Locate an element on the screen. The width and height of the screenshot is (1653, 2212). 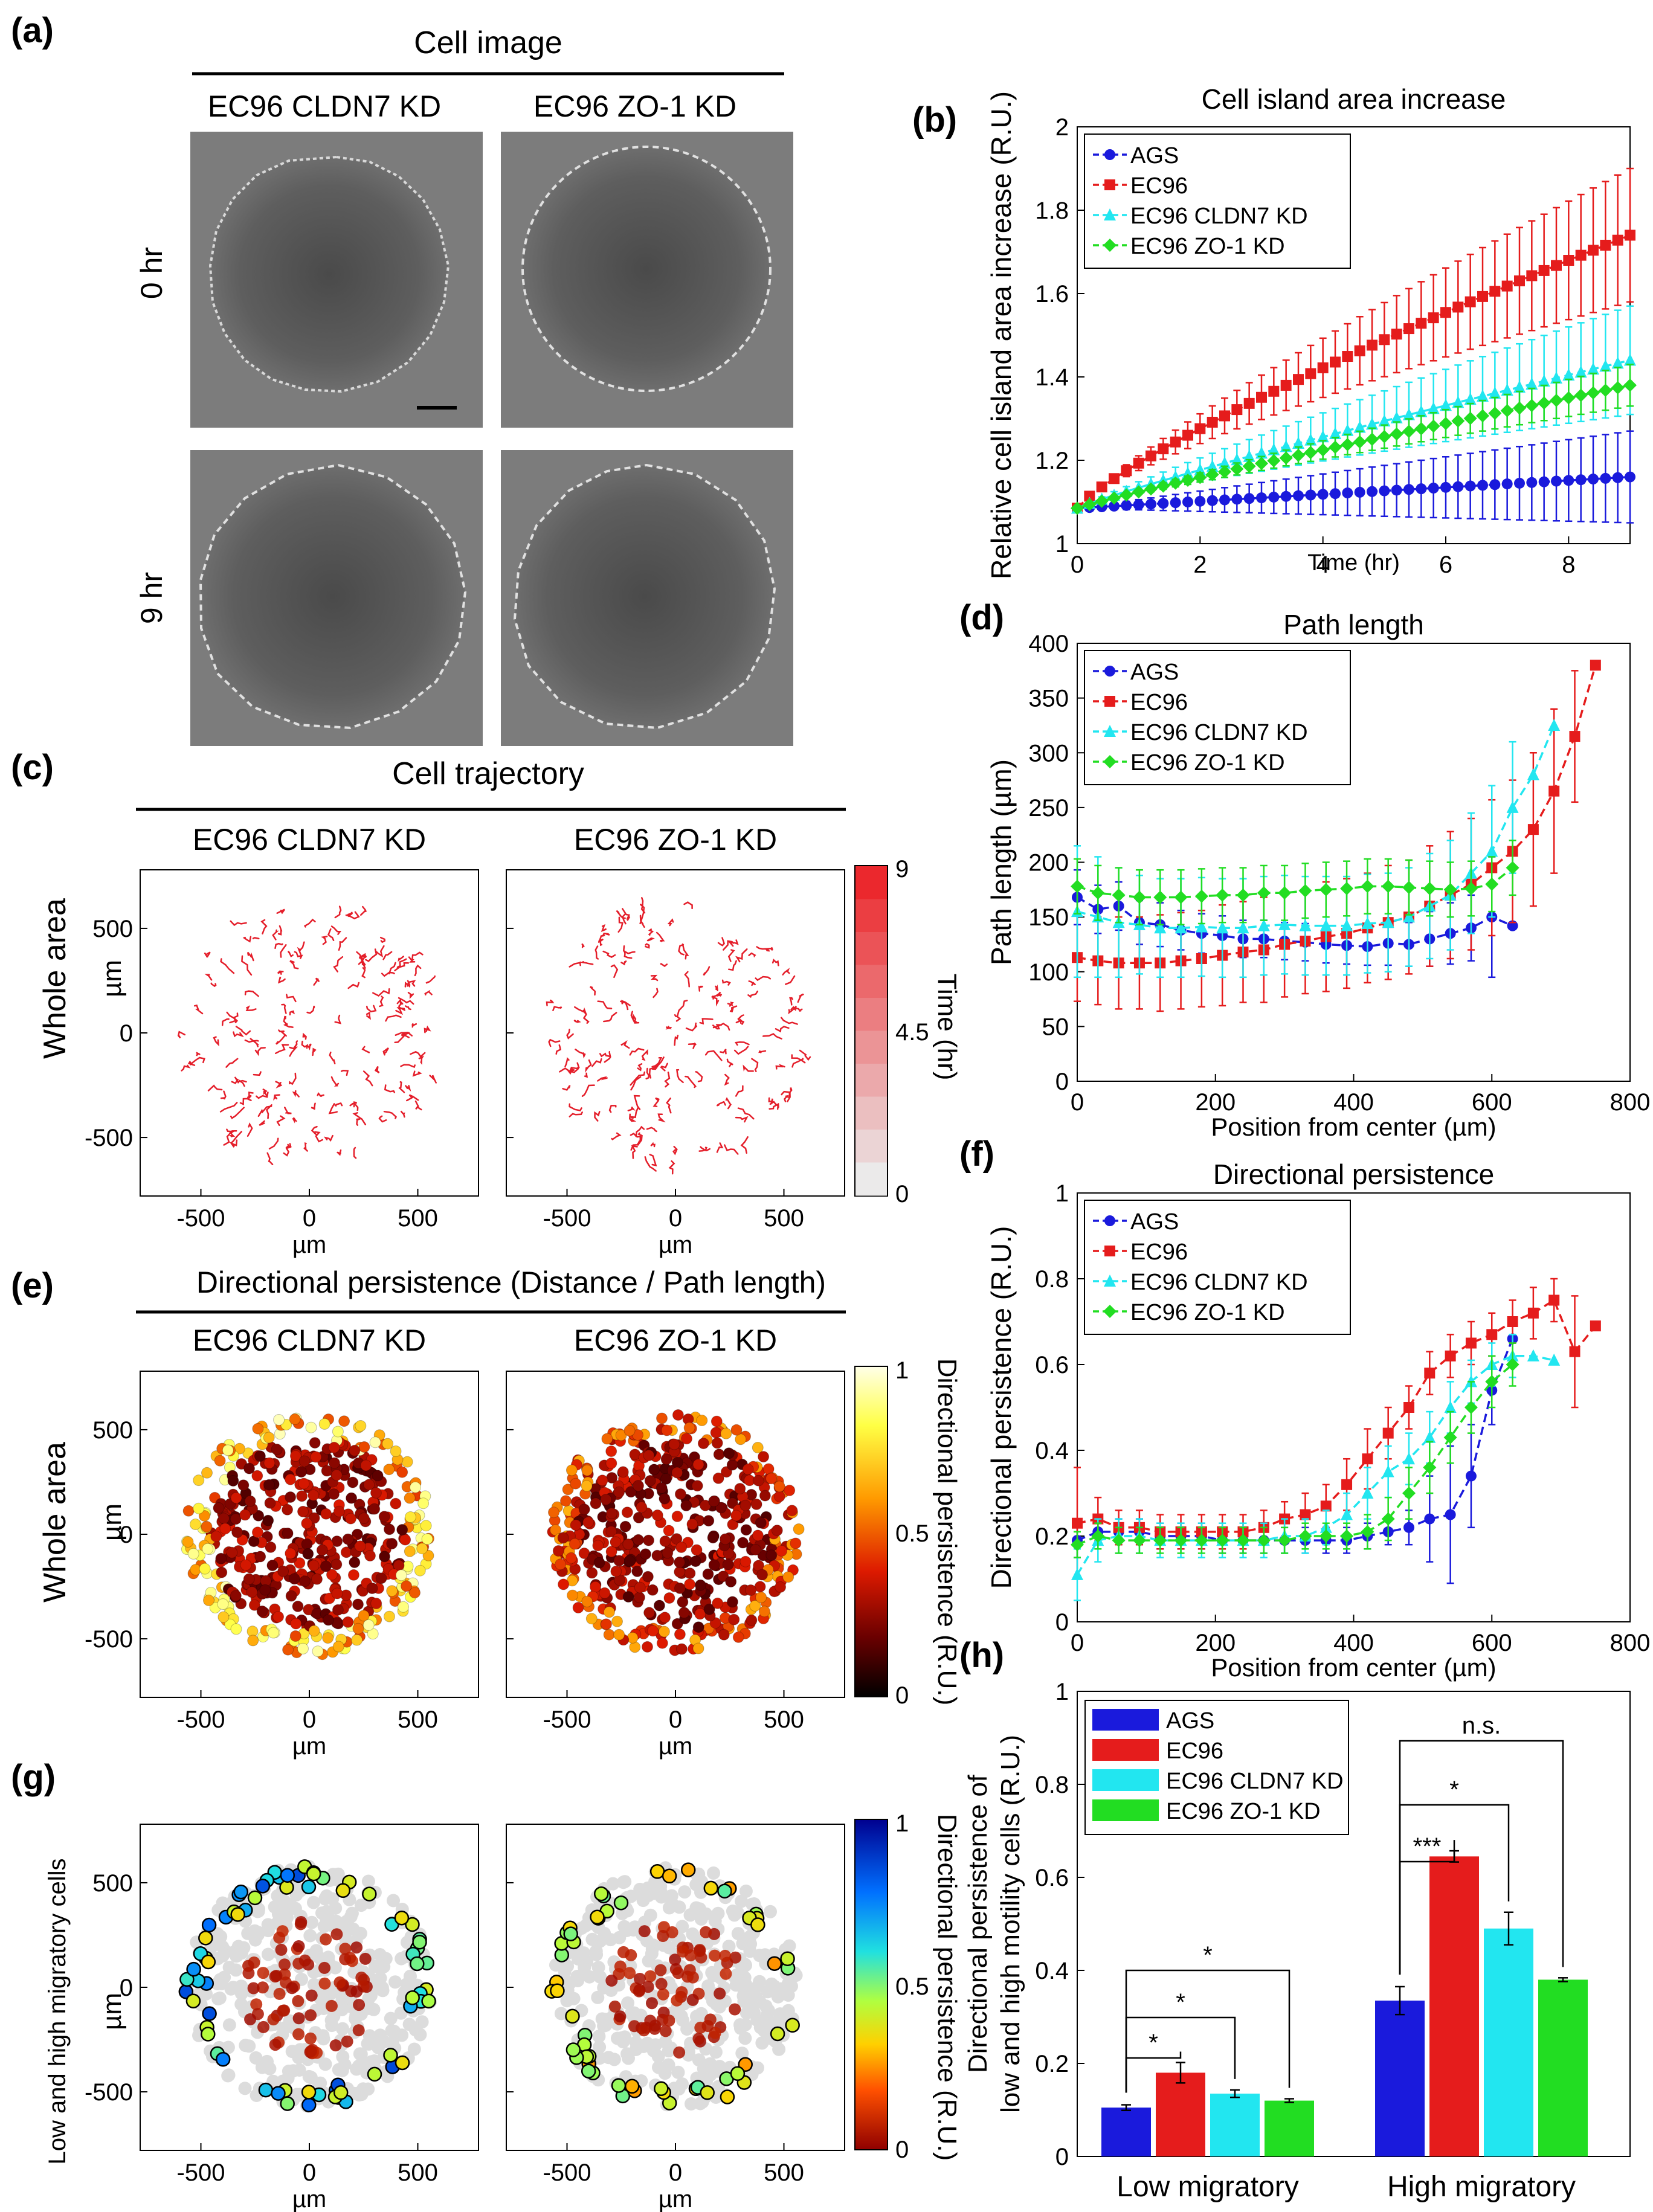
marker-ags is located at coordinates (1126, 505).